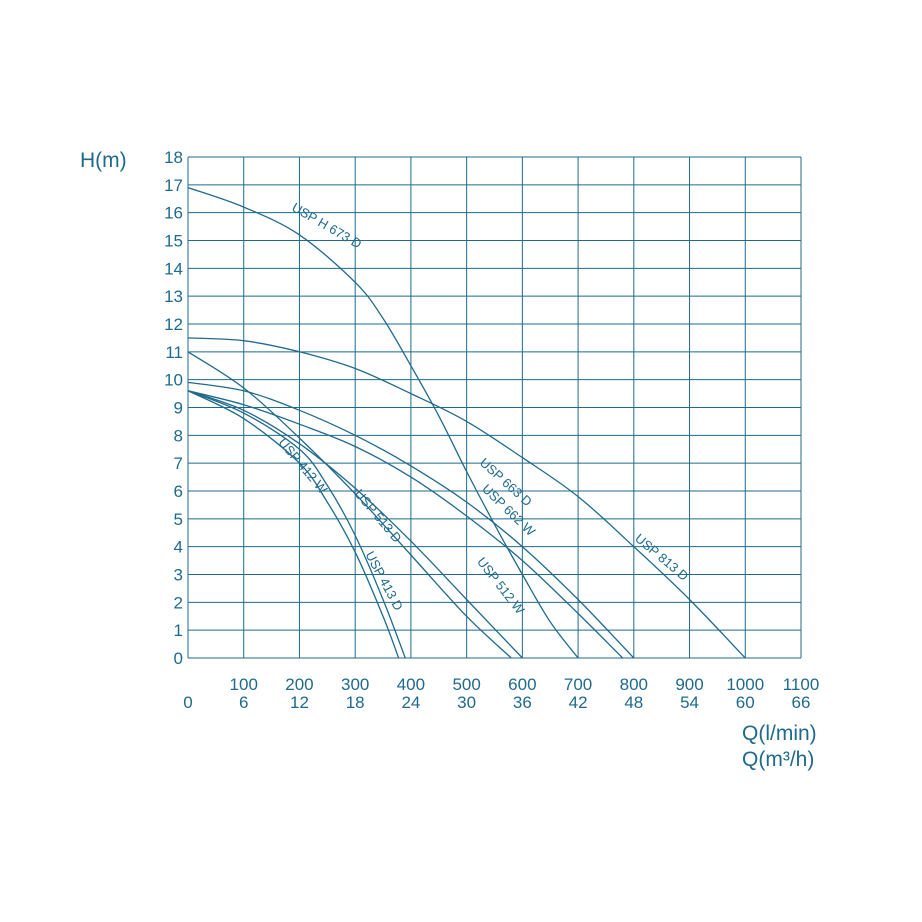 This screenshot has width=922, height=922. What do you see at coordinates (745, 702) in the screenshot?
I see `x-tick-label-m3h: 60` at bounding box center [745, 702].